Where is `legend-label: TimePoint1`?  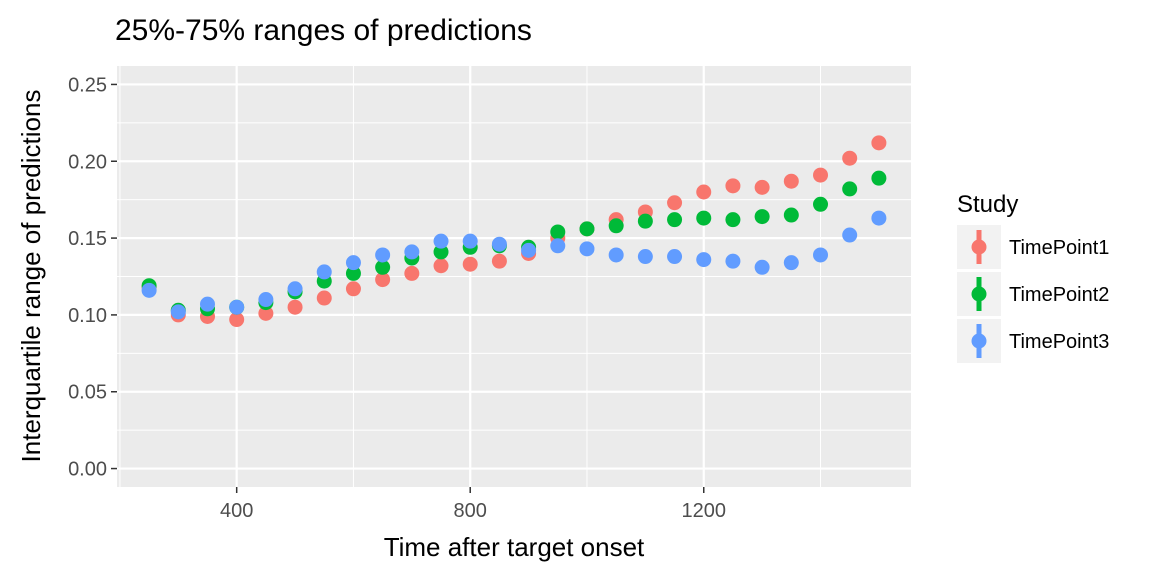
legend-label: TimePoint1 is located at coordinates (1059, 248).